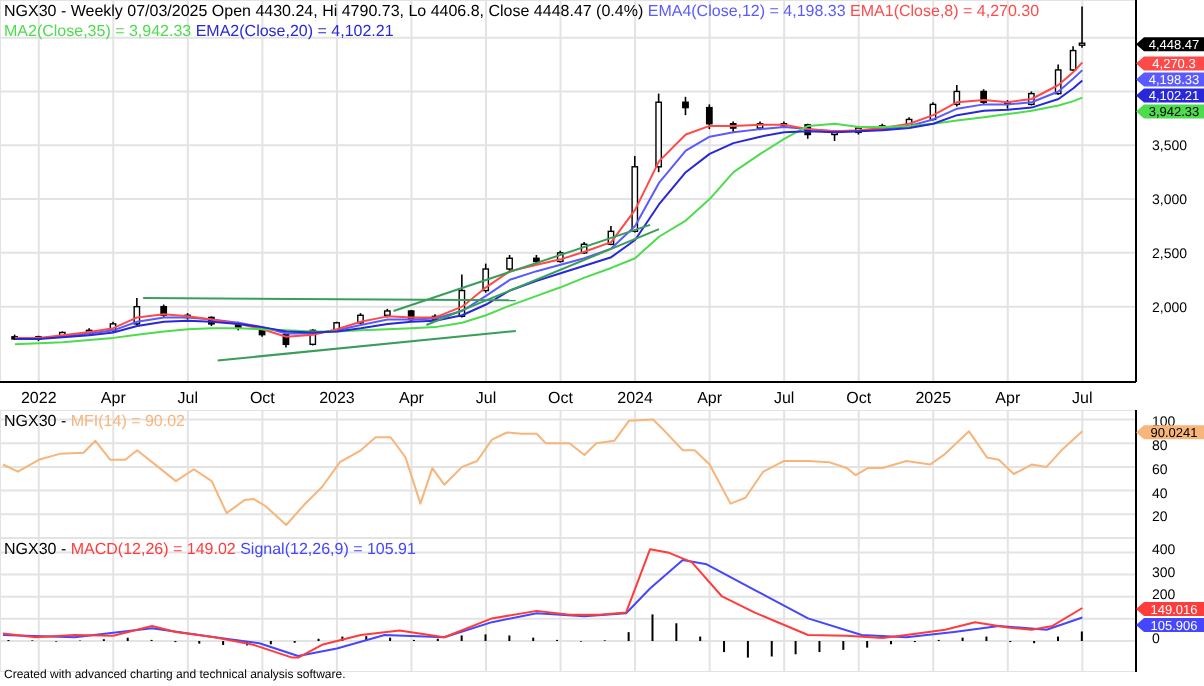  I want to click on series-label: MFI(14) = 90.02, so click(127, 421).